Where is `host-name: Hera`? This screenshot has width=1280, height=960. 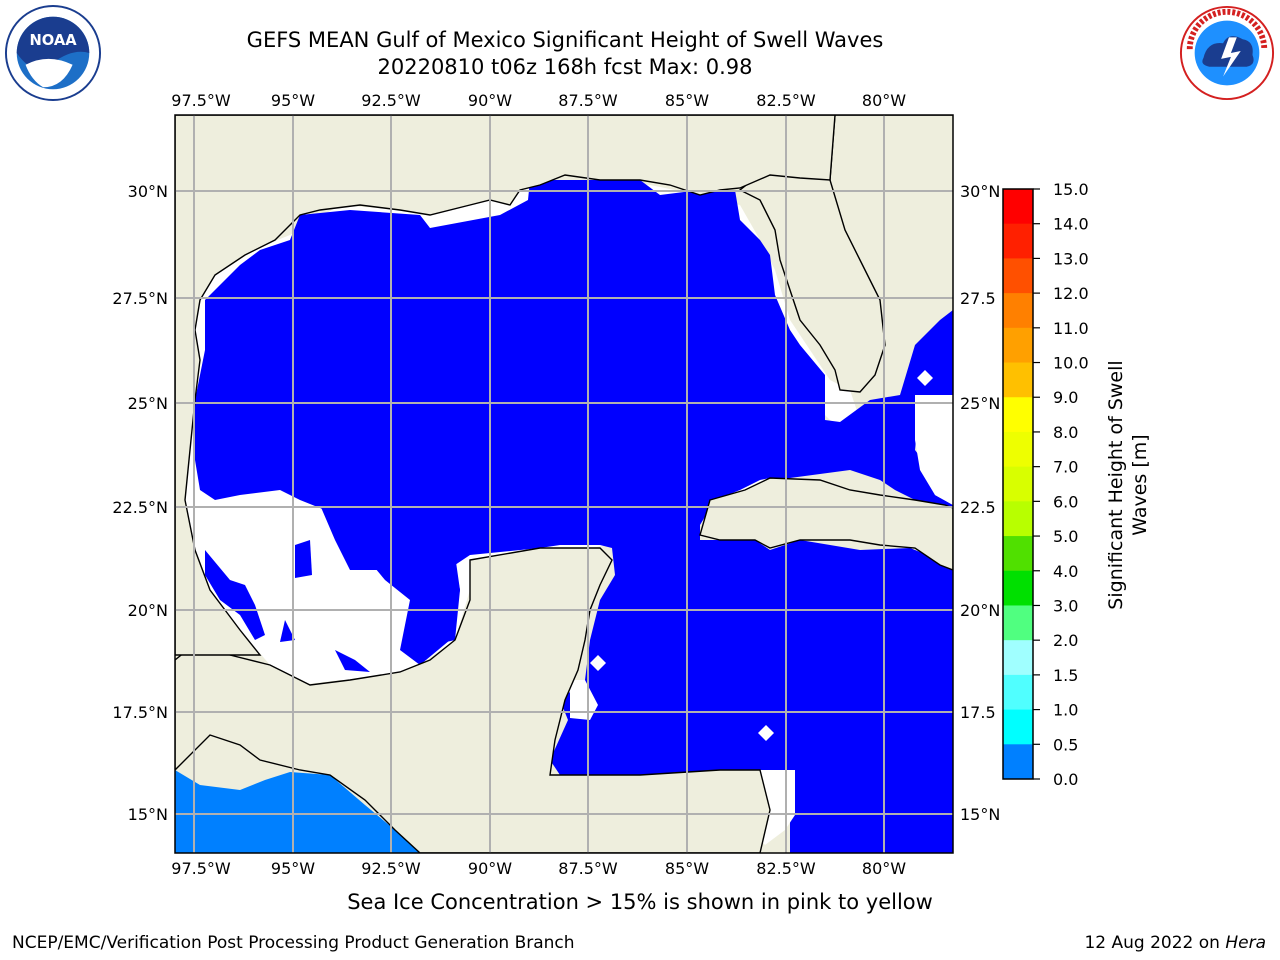 host-name: Hera is located at coordinates (1245, 943).